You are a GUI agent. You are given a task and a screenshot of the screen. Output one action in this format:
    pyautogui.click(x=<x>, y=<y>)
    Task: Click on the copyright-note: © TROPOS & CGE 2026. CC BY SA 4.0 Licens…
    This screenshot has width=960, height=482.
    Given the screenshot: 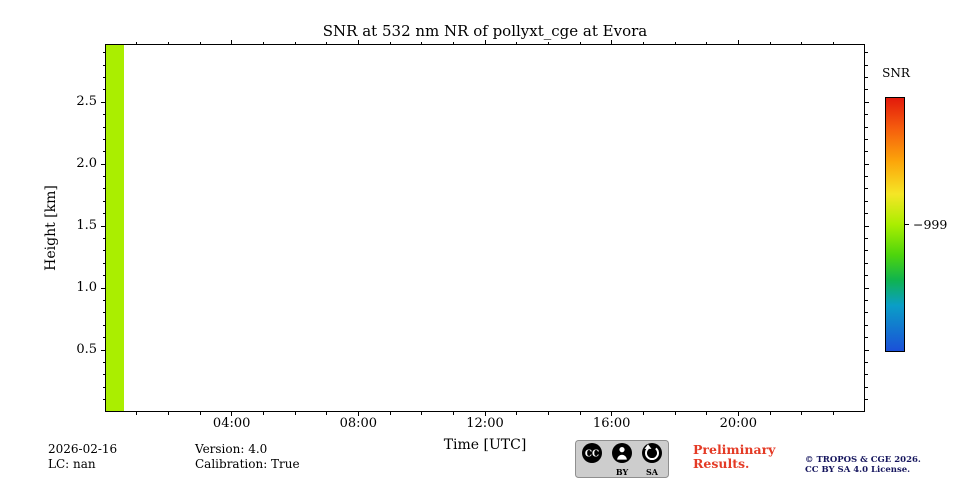 What is the action you would take?
    pyautogui.click(x=863, y=465)
    